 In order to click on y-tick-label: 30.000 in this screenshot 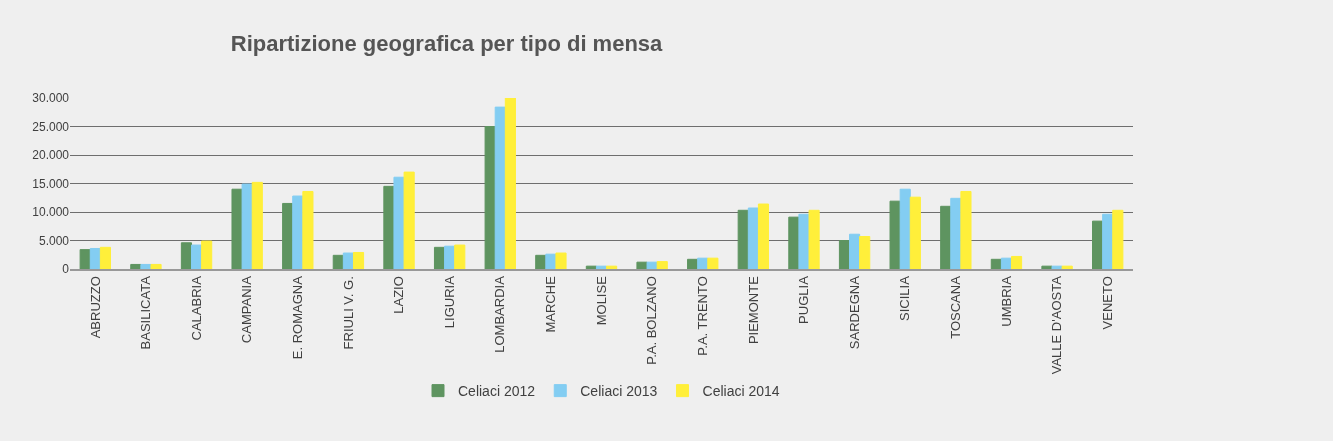, I will do `click(51, 98)`.